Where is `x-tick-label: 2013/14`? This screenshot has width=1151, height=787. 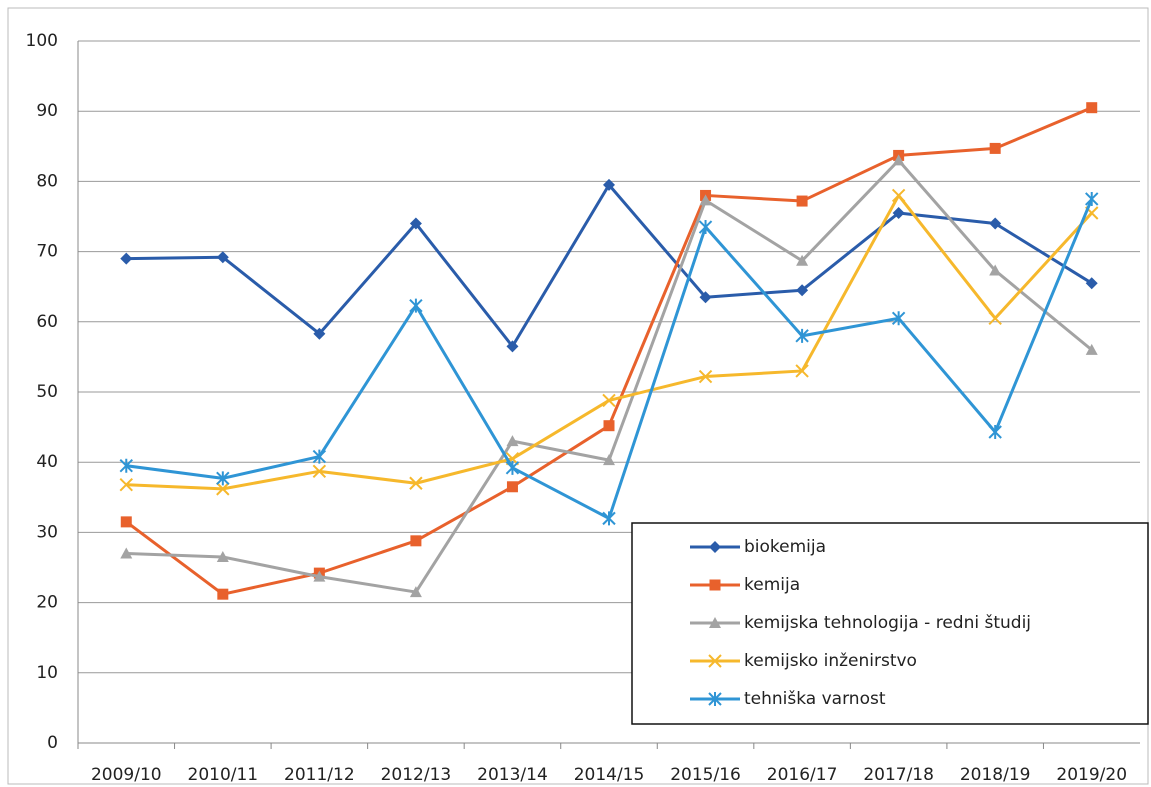
x-tick-label: 2013/14 is located at coordinates (512, 775).